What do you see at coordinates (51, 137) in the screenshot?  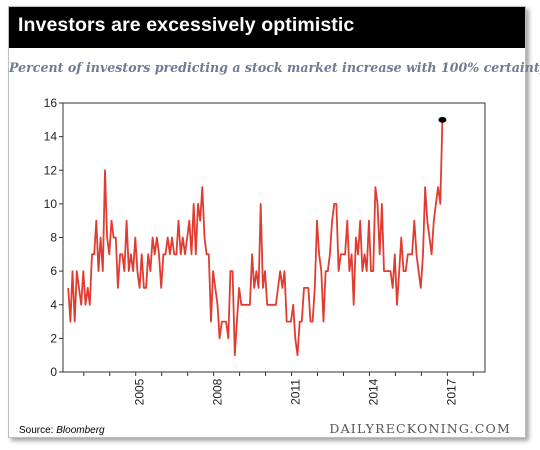 I see `y-tick-label: 14` at bounding box center [51, 137].